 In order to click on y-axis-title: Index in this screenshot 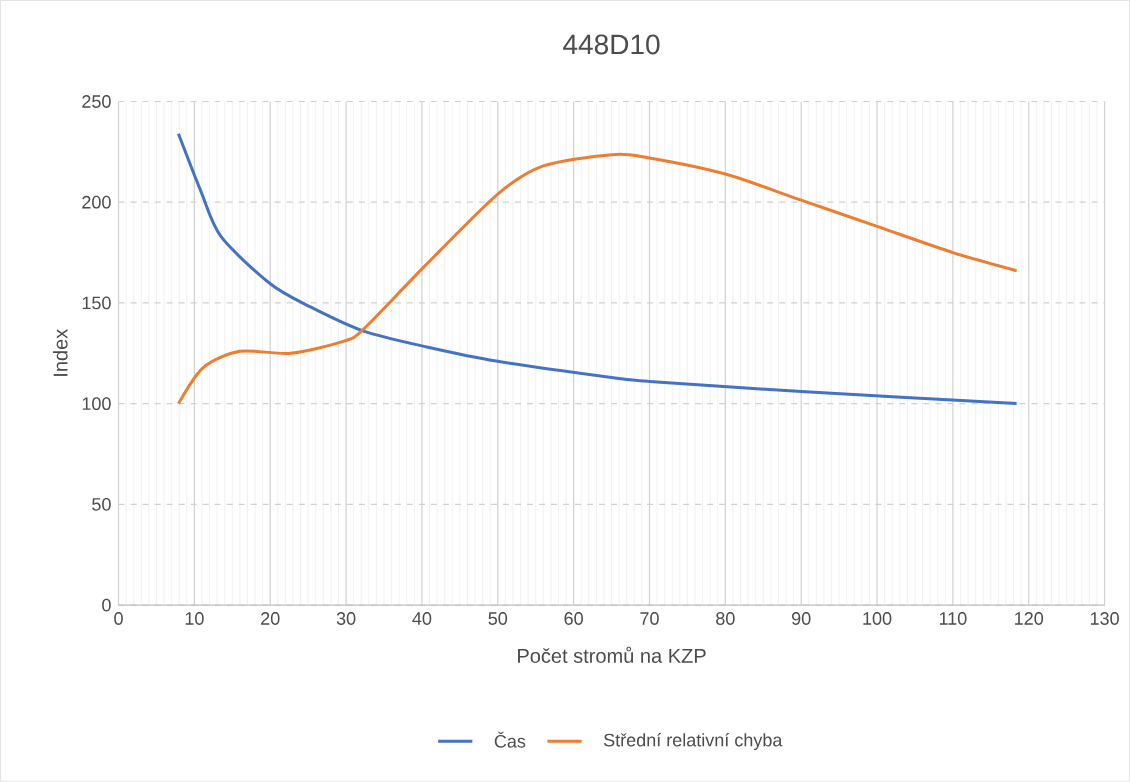, I will do `click(60, 353)`.